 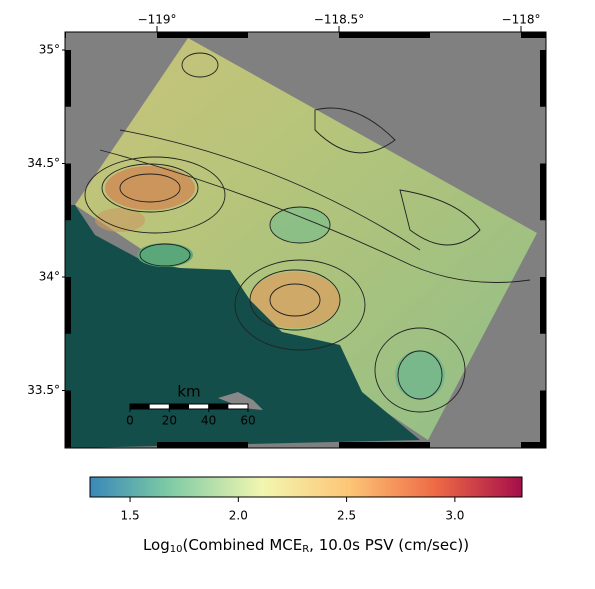 I want to click on colorbar-tick-label: 1.5, so click(x=130, y=516).